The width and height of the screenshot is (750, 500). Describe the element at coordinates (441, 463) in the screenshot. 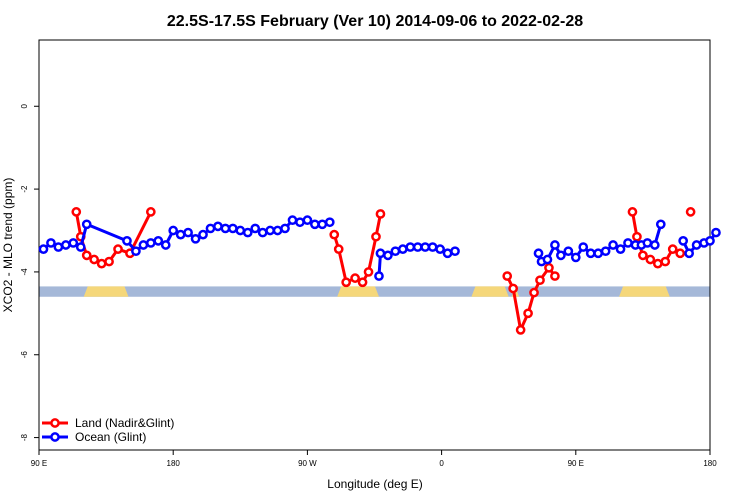

I see `x-tick-label: 0` at that location.